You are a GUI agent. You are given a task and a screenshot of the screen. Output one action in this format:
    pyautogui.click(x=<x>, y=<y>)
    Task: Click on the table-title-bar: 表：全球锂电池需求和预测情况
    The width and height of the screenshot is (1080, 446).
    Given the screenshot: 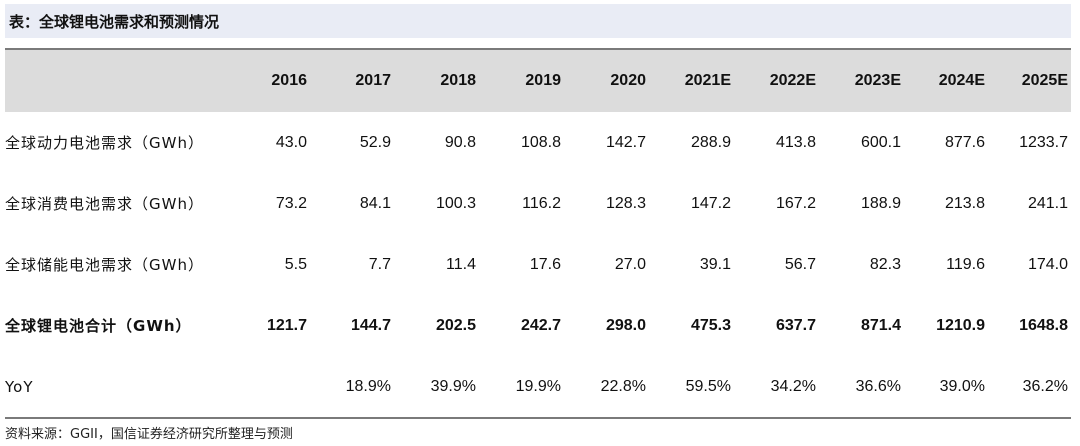 What is the action you would take?
    pyautogui.click(x=538, y=21)
    